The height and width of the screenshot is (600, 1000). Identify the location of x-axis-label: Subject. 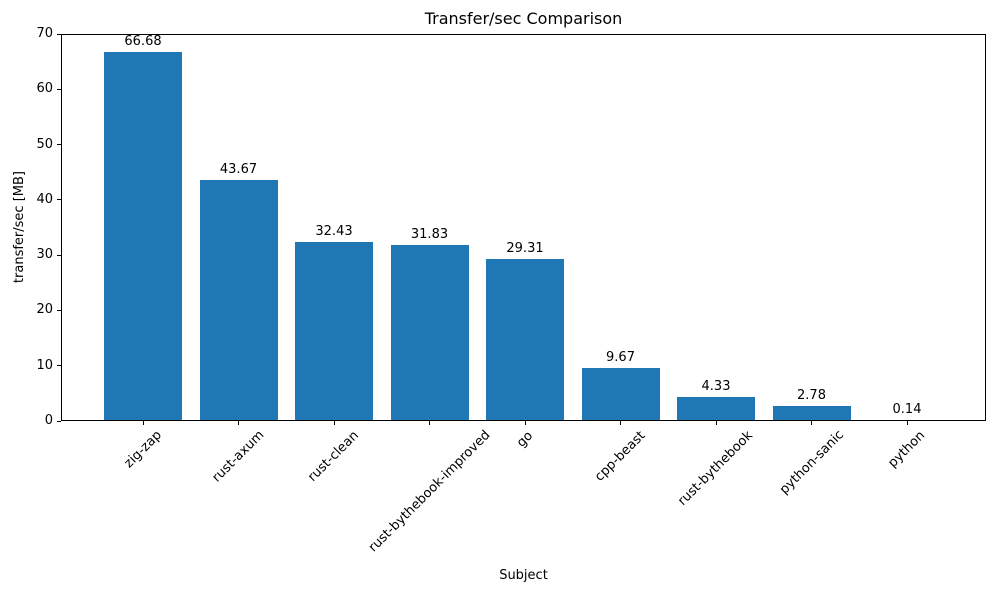
(523, 575).